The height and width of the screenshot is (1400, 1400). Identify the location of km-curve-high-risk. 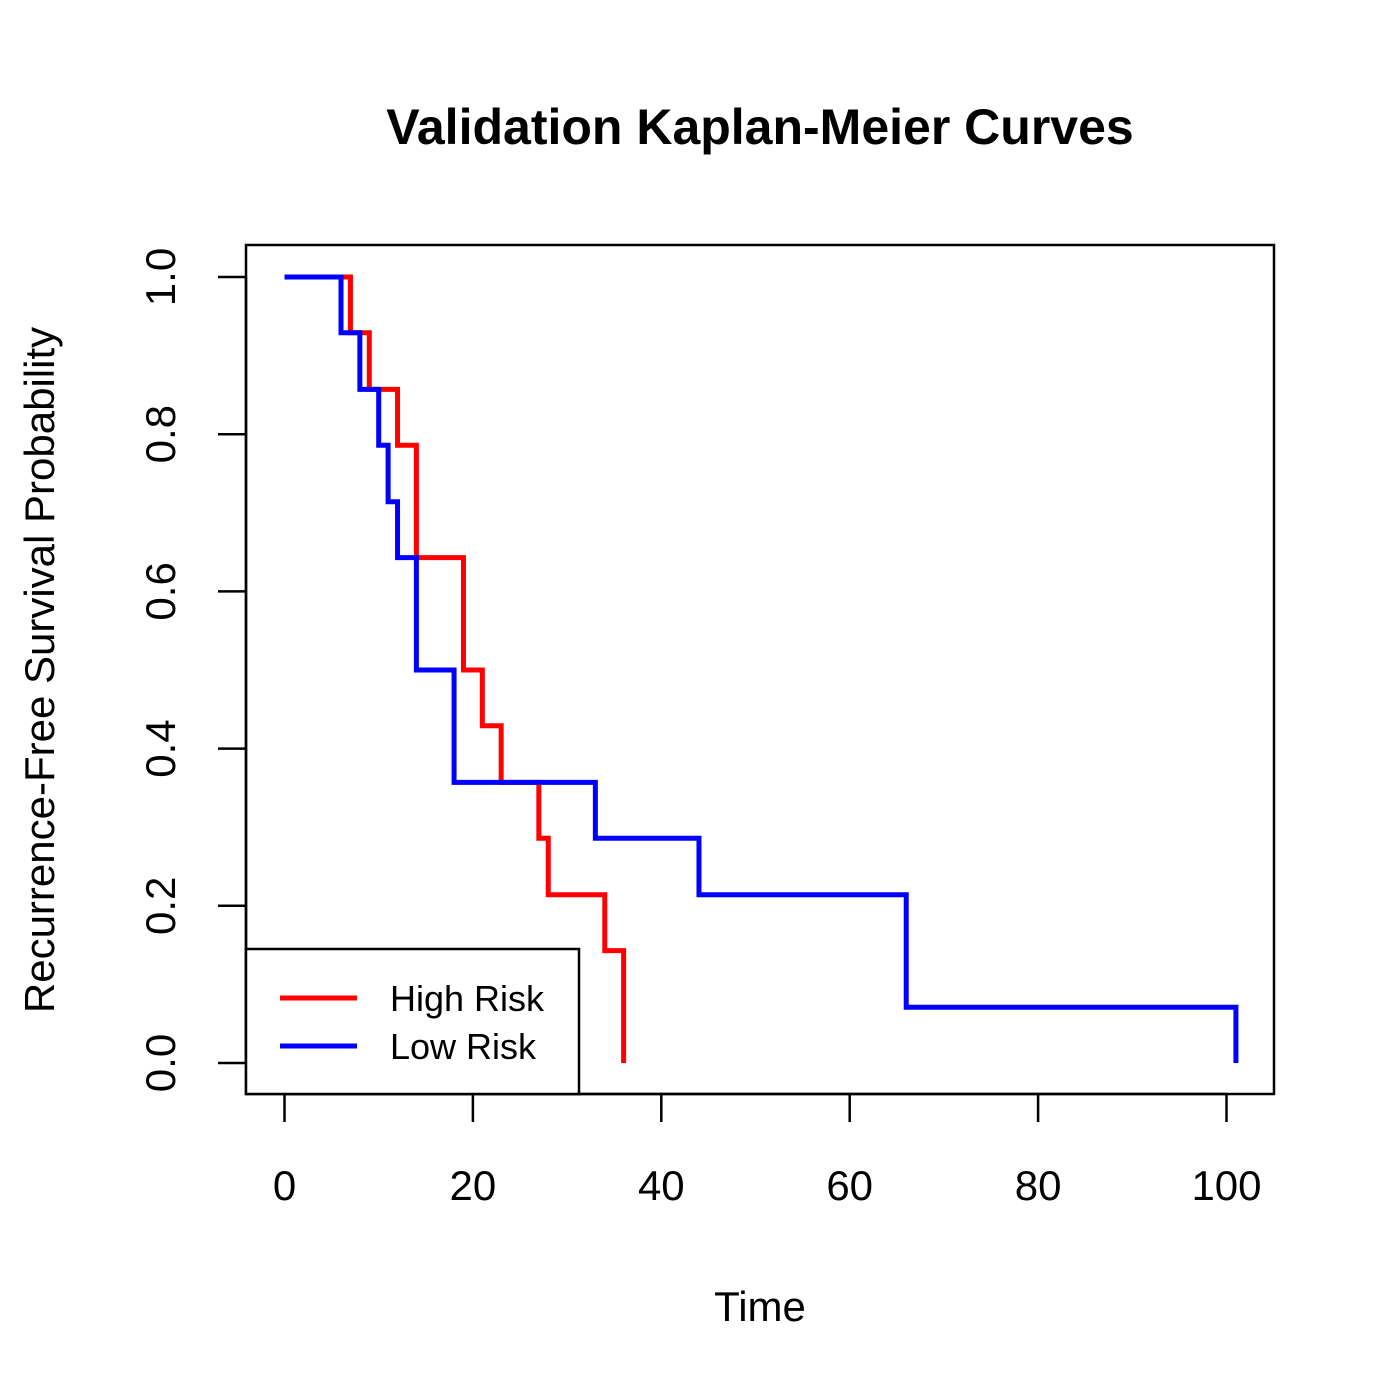
(455, 668).